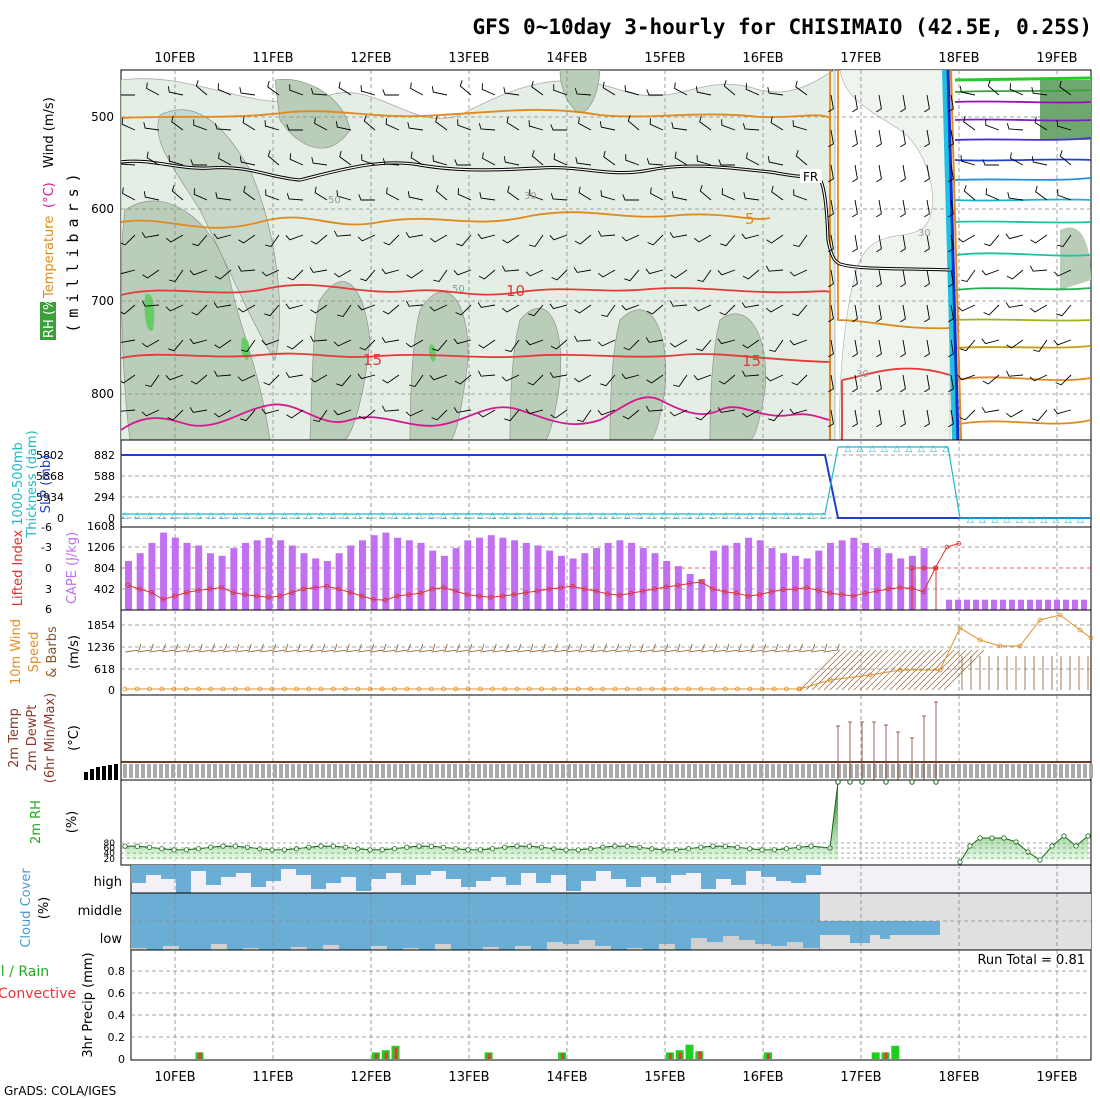 Image resolution: width=1100 pixels, height=1100 pixels. I want to click on contour-front-cyan, so click(950, 255).